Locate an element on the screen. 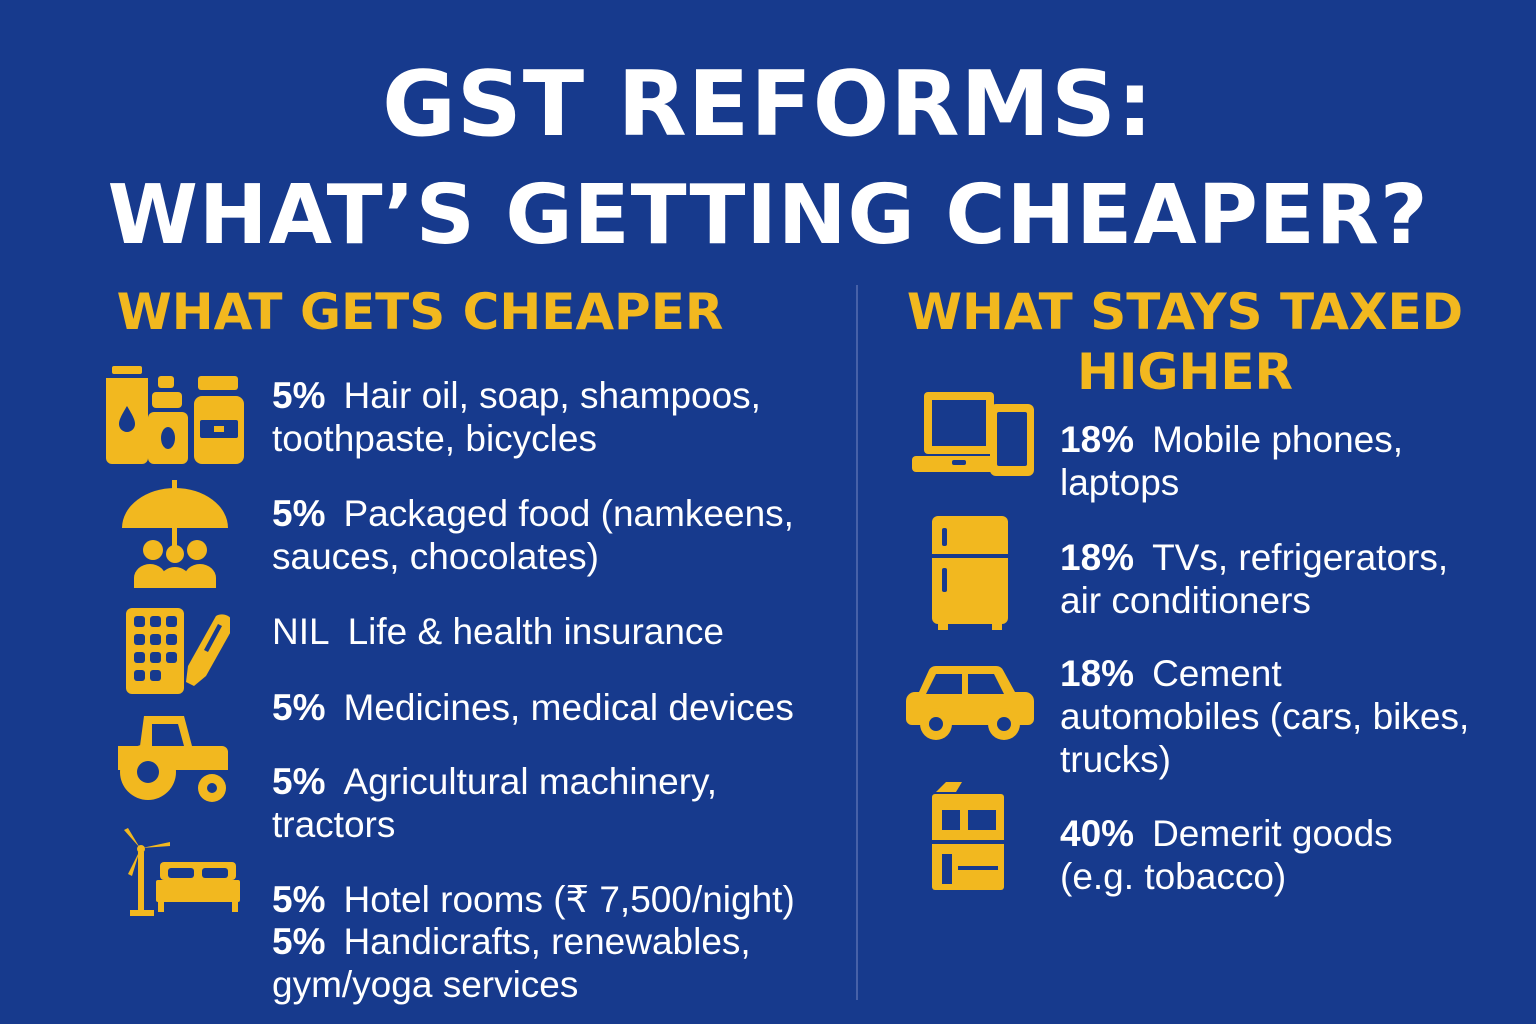 Image resolution: width=1536 pixels, height=1024 pixels. item-desc-line2: (e.g. tobacco) is located at coordinates (1173, 876).